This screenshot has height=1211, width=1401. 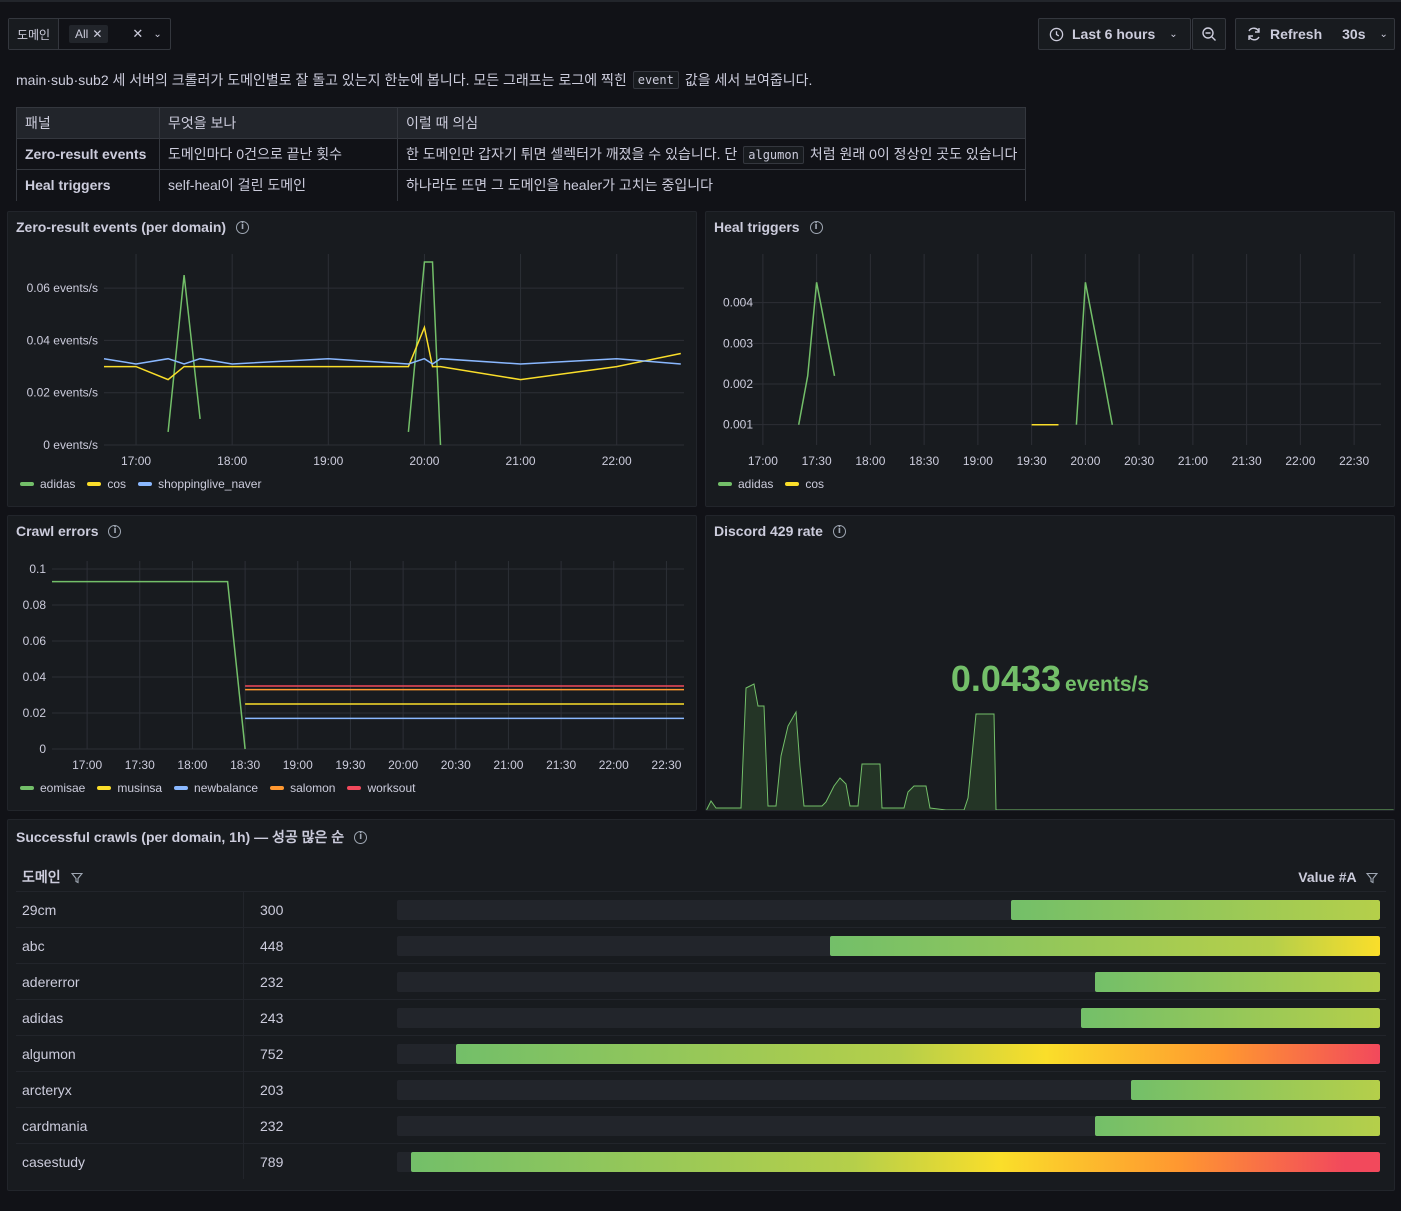 I want to click on time-range-picker: Last 6 hours ⌄, so click(x=1114, y=34).